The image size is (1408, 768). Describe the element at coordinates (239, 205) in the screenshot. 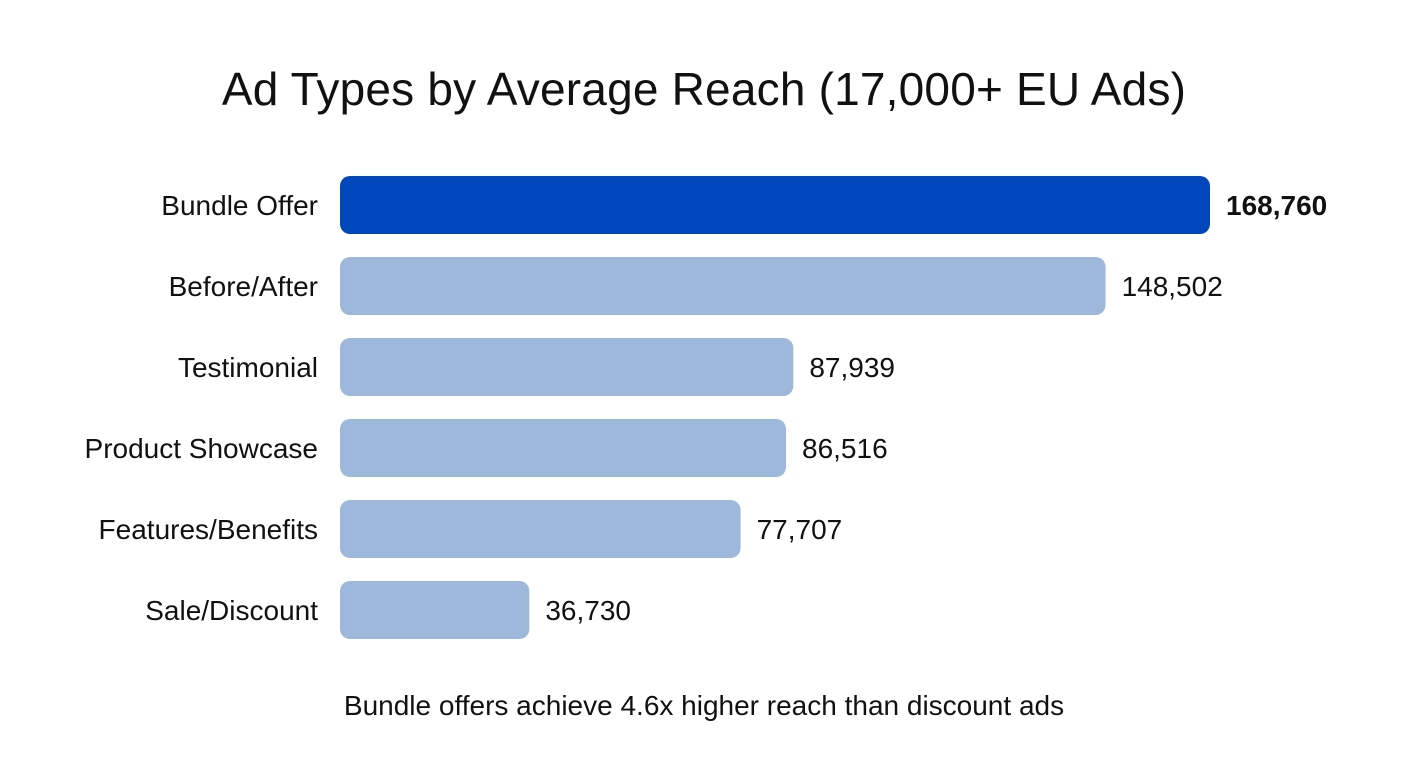

I see `category-label: Bundle Offer` at that location.